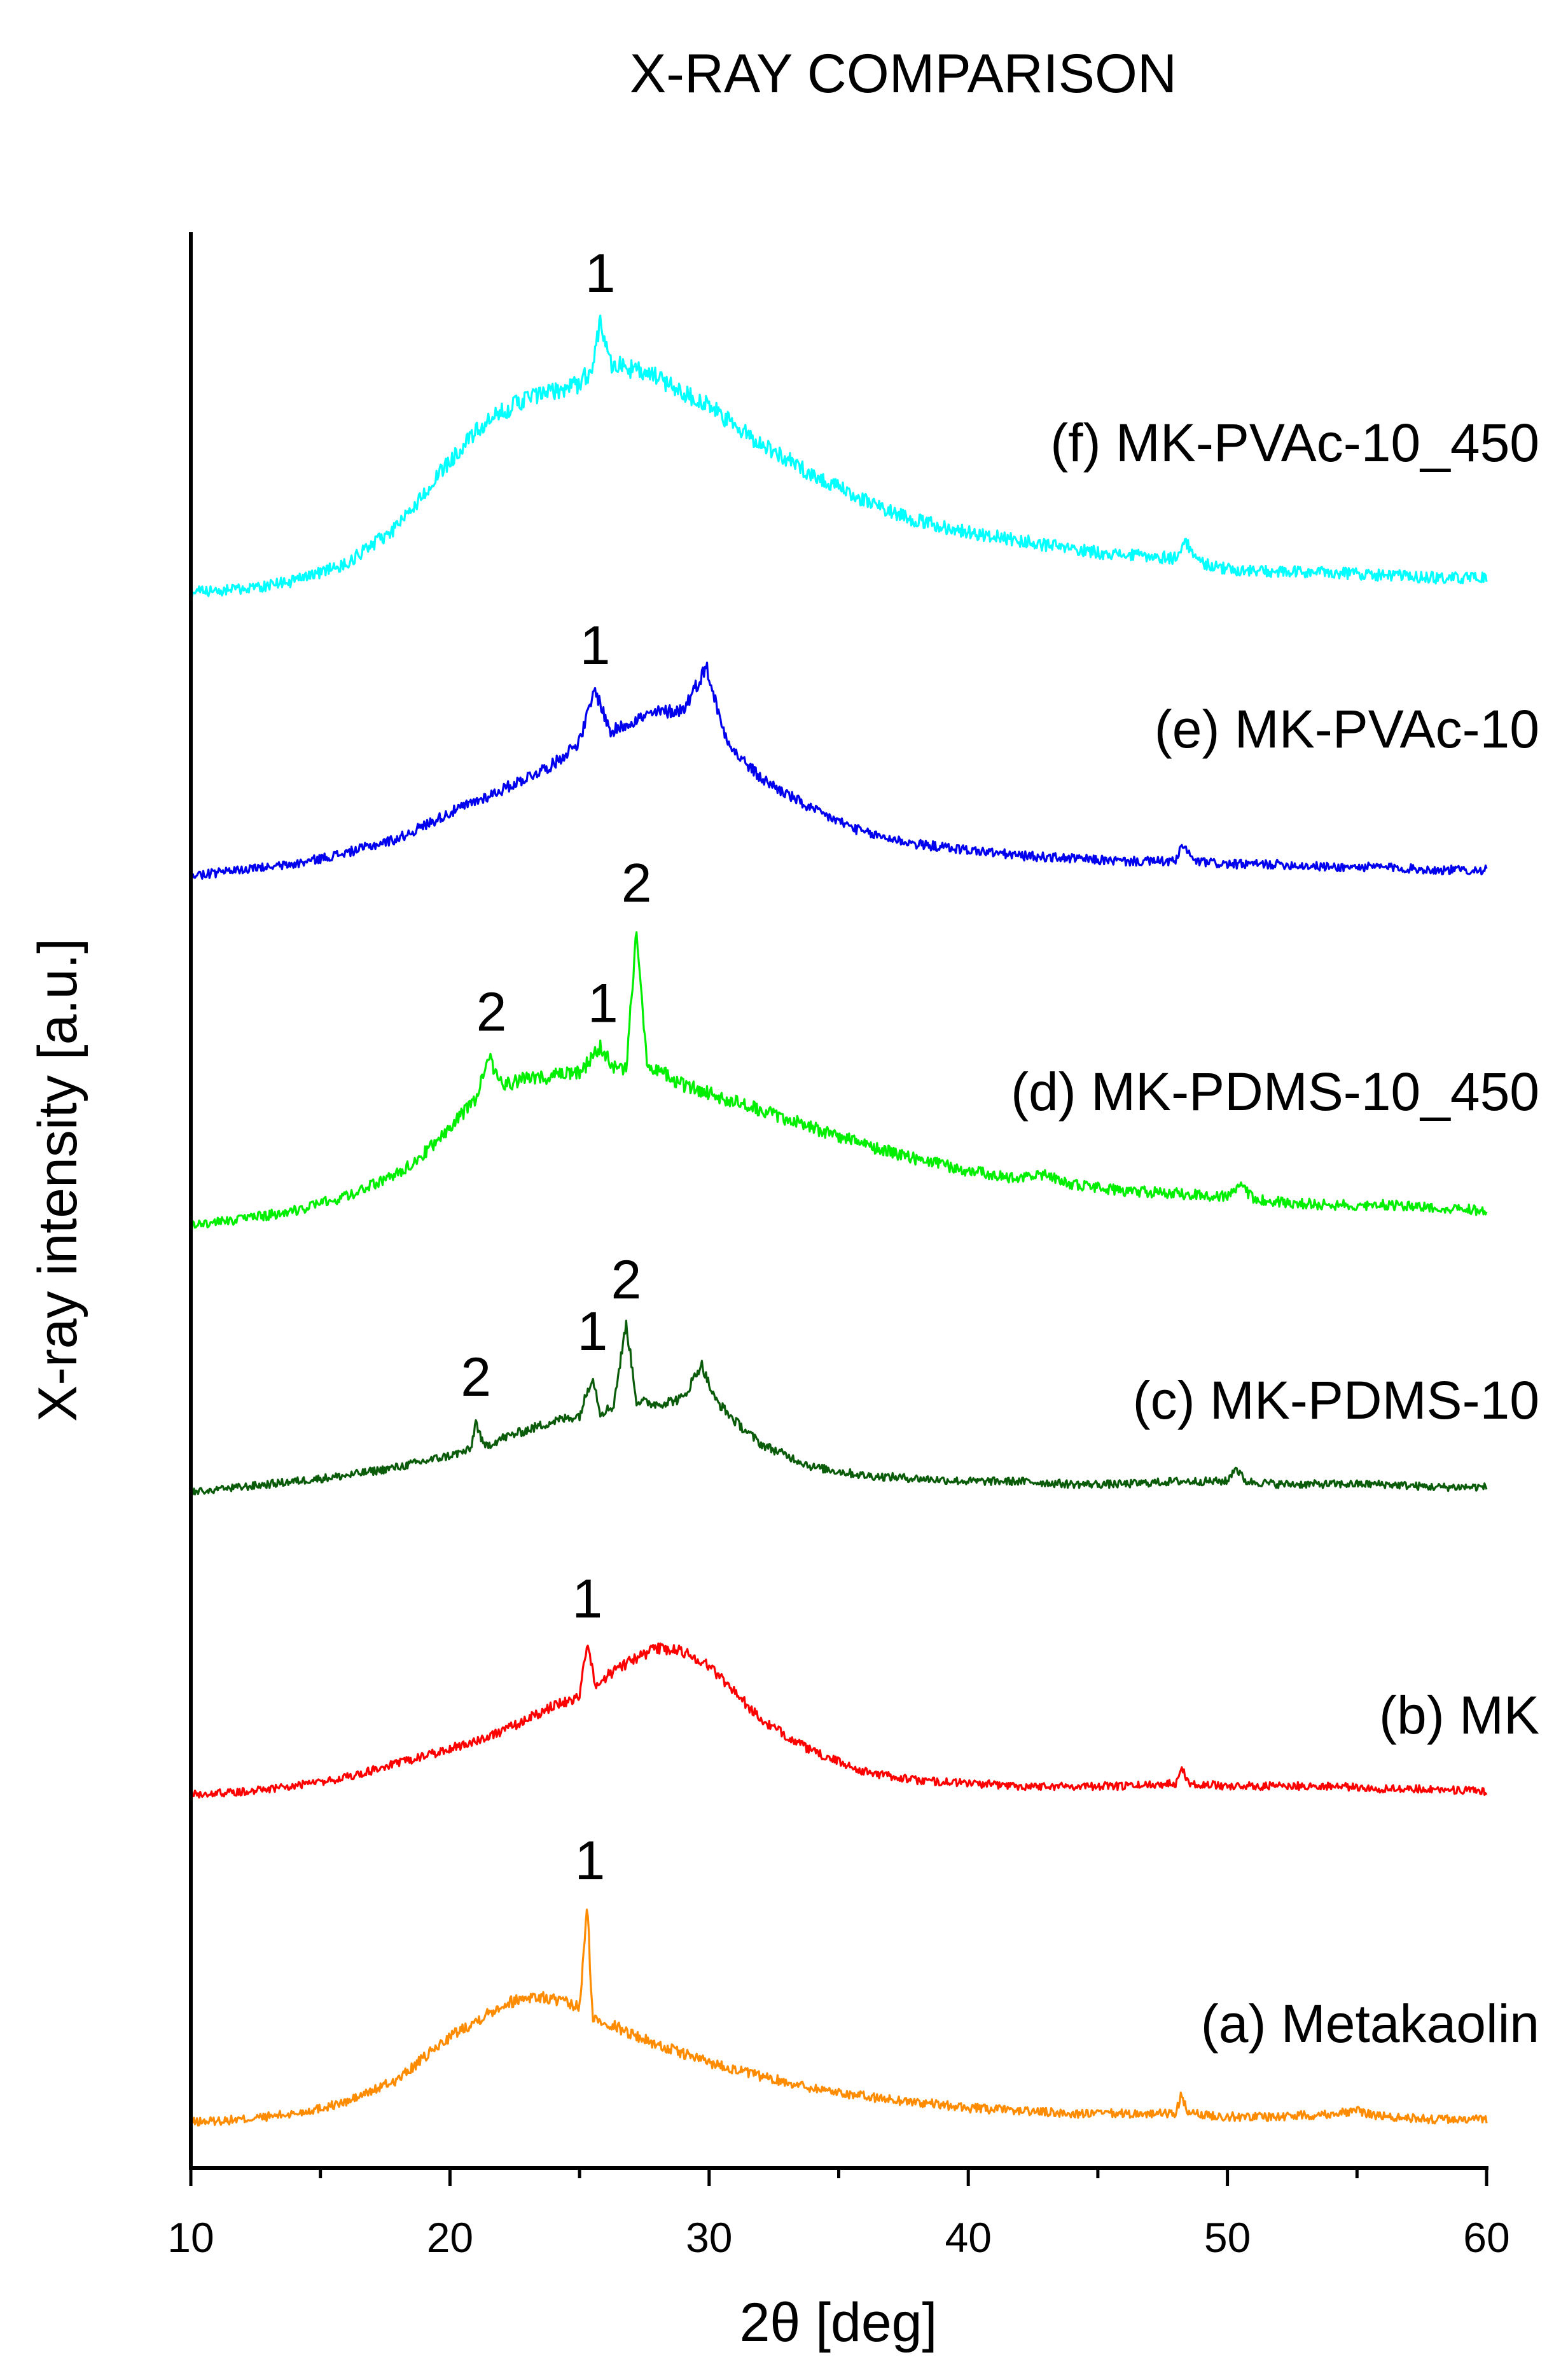 The width and height of the screenshot is (1568, 2378). Describe the element at coordinates (968, 2237) in the screenshot. I see `x-tick-label: 40` at that location.